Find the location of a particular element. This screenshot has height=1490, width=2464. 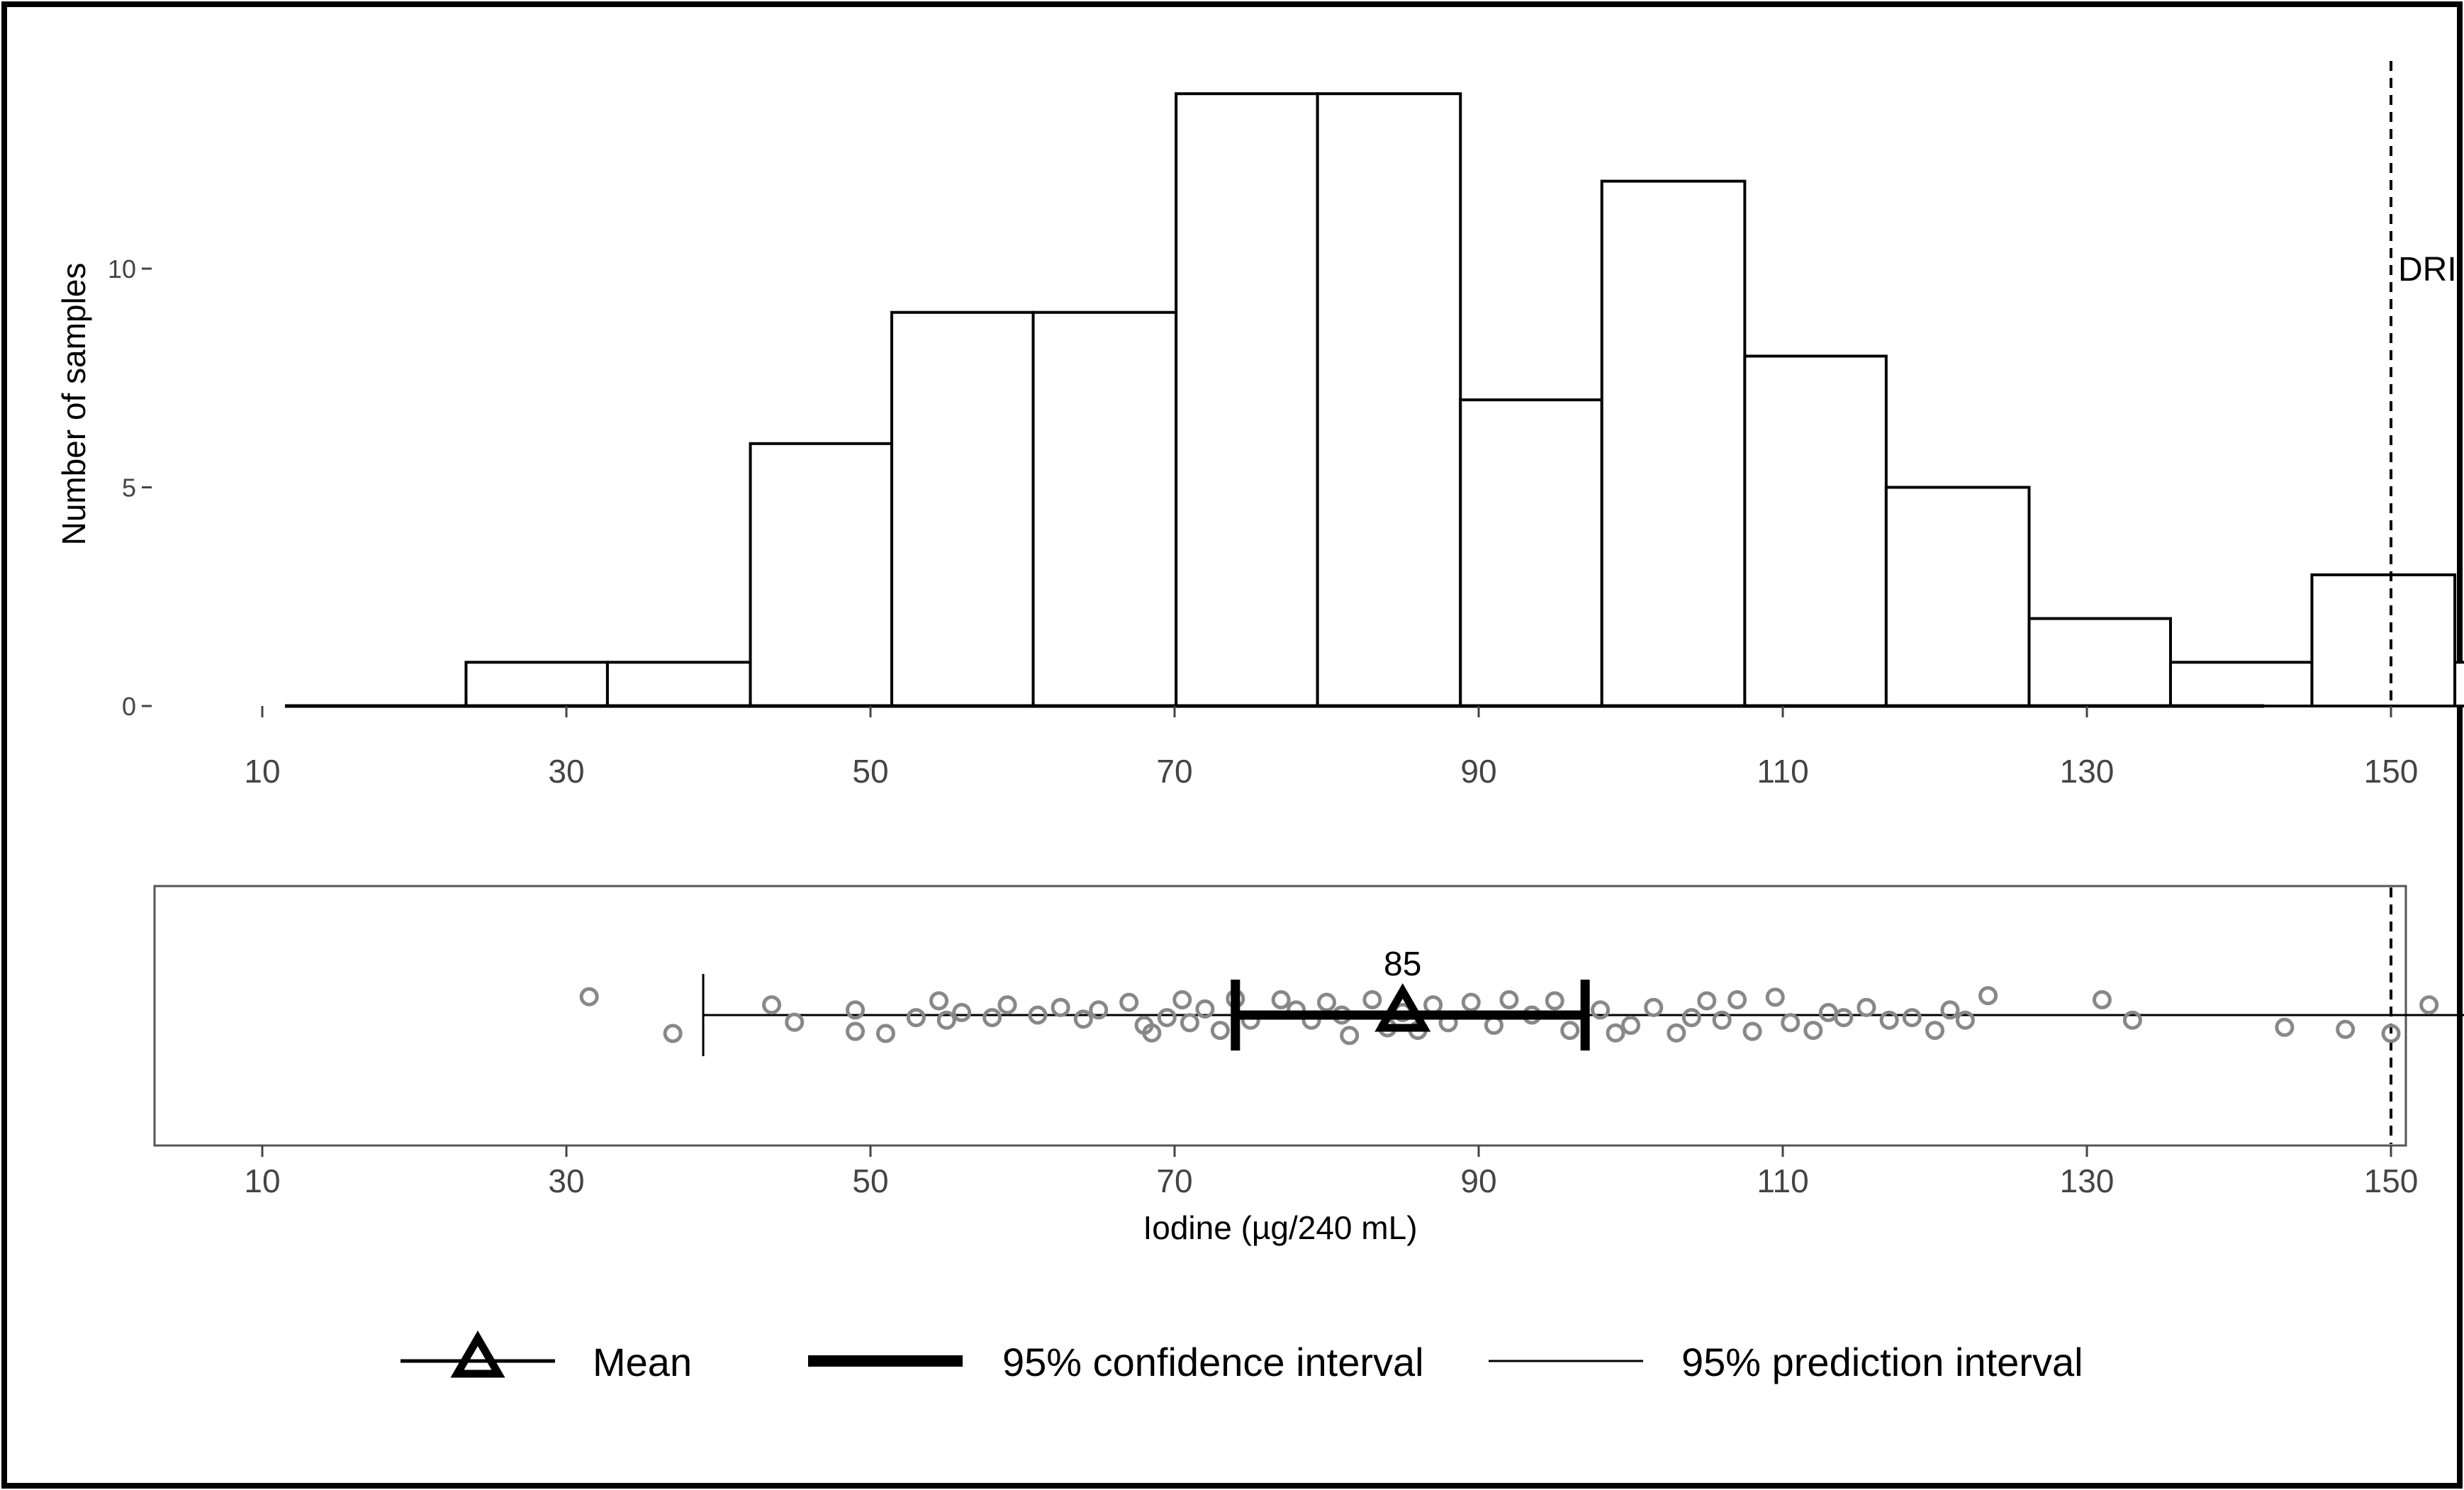

legend-label-prediction-interval: 95% prediction interval is located at coordinates (1882, 1362).